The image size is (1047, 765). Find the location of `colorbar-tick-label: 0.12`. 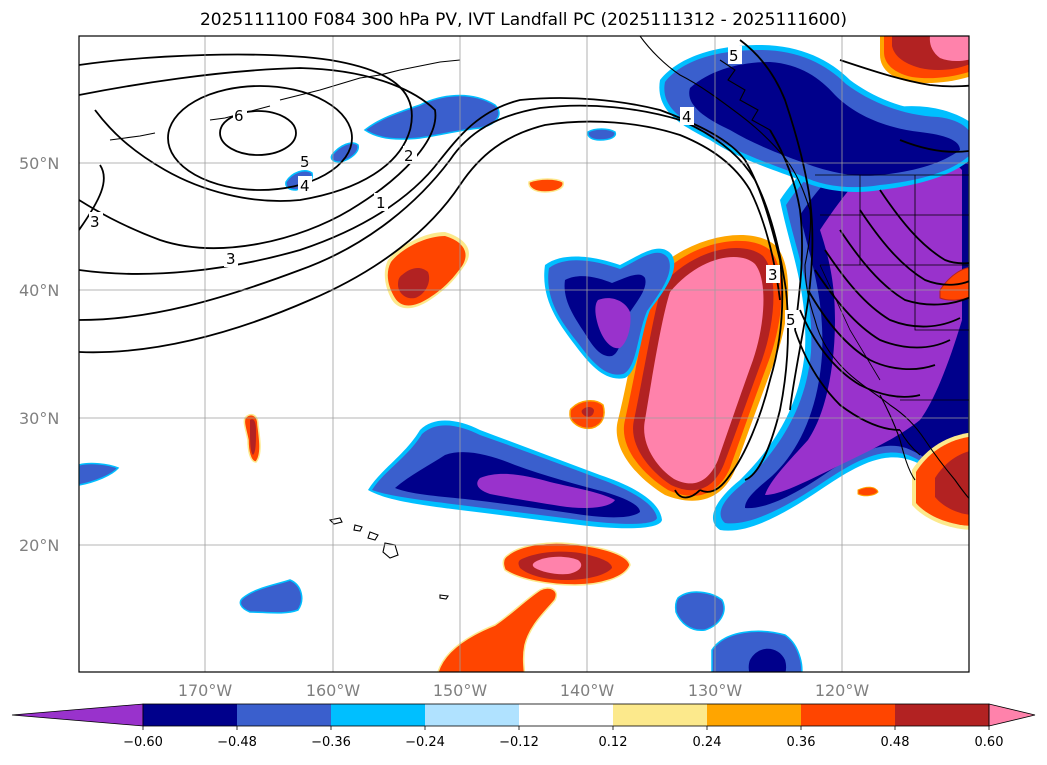

colorbar-tick-label: 0.12 is located at coordinates (613, 742).